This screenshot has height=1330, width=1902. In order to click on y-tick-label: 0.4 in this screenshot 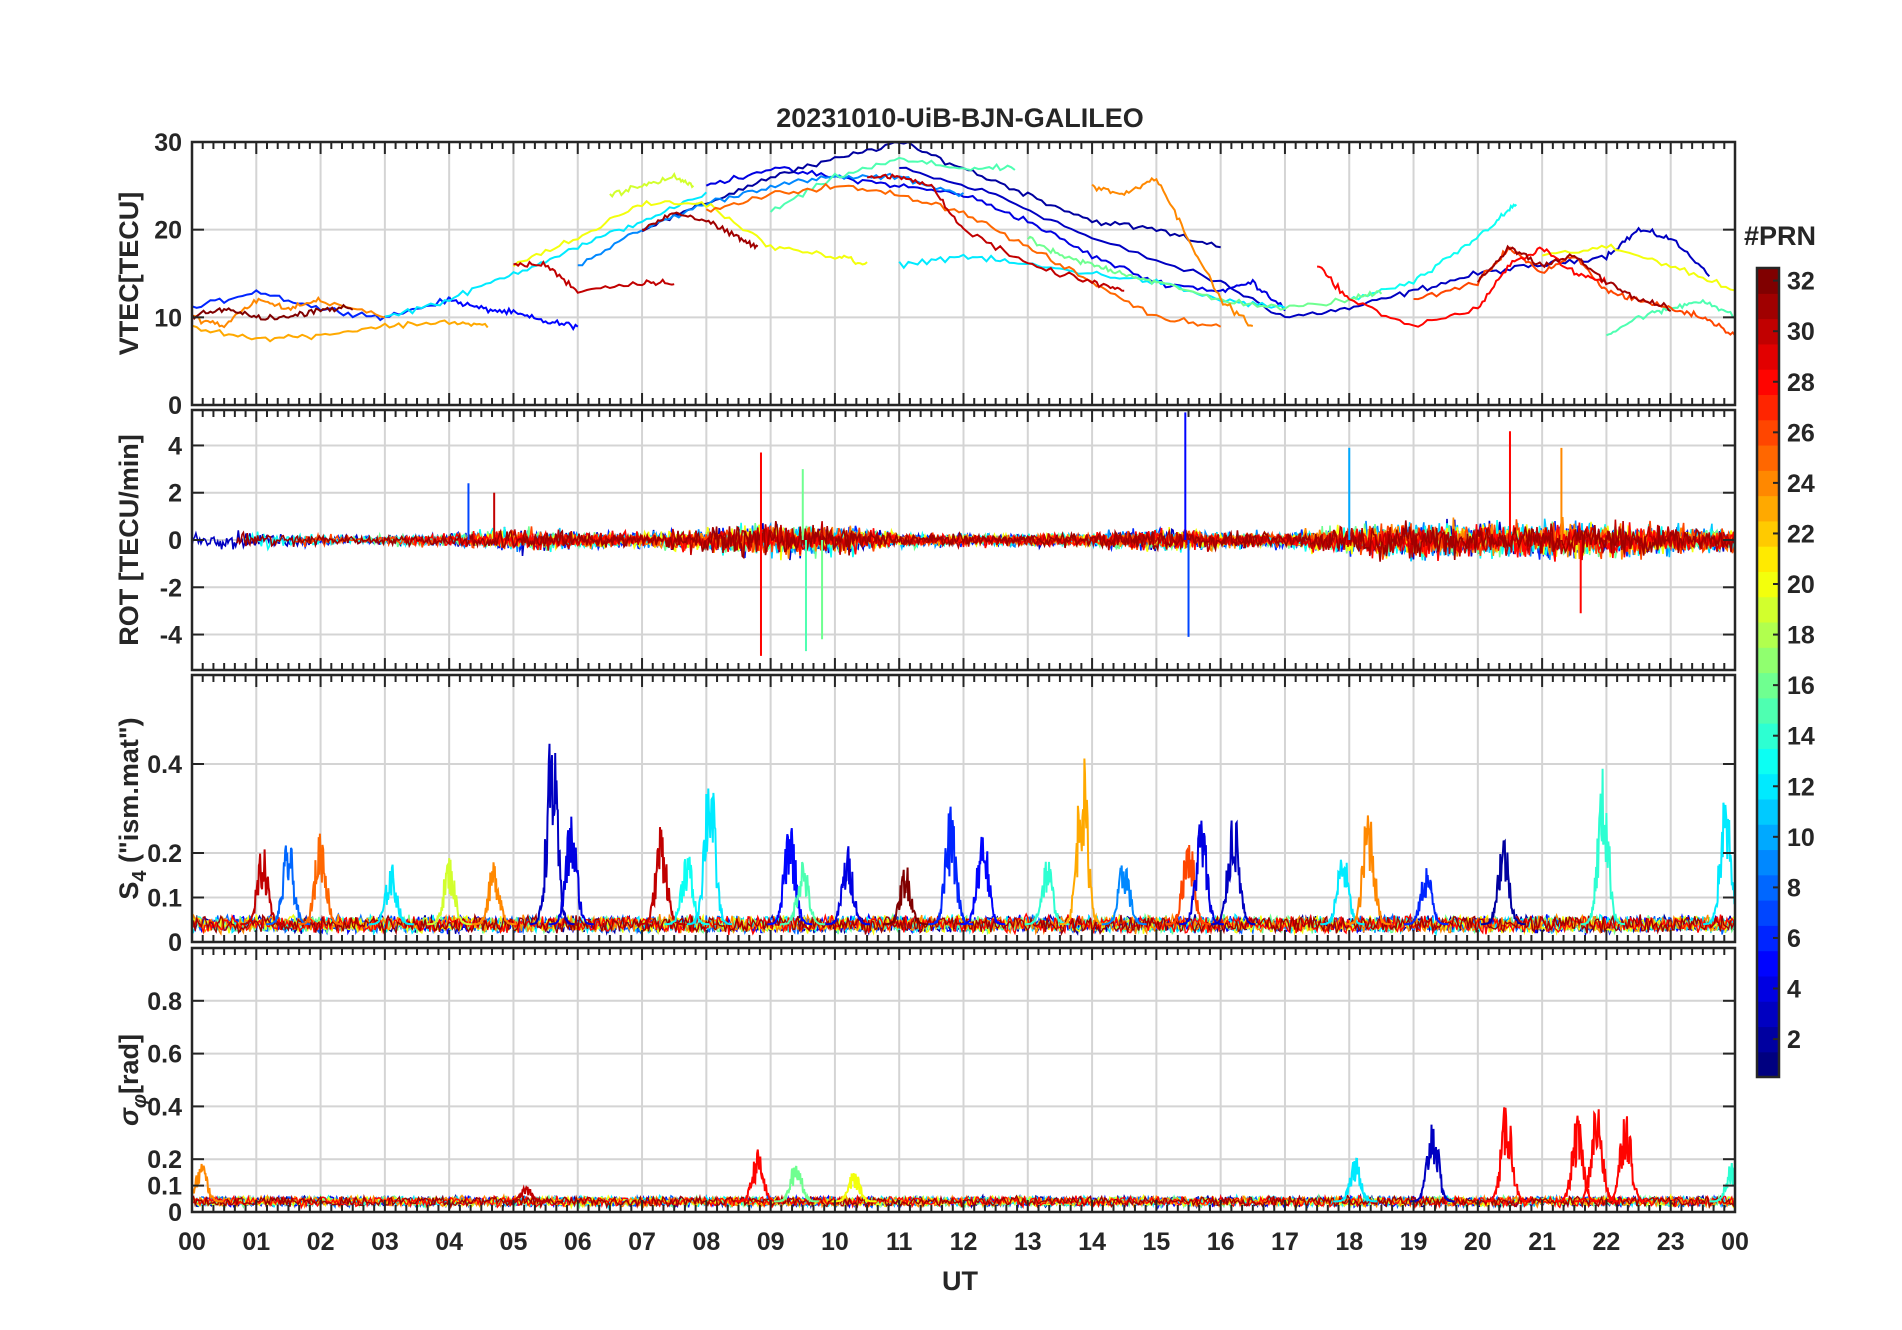, I will do `click(164, 765)`.